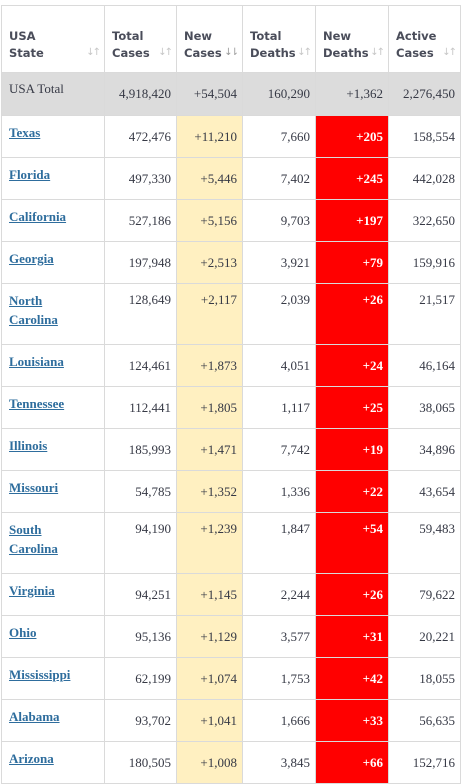 The image size is (461, 784). I want to click on active-cases-cell: 322,650, so click(424, 220).